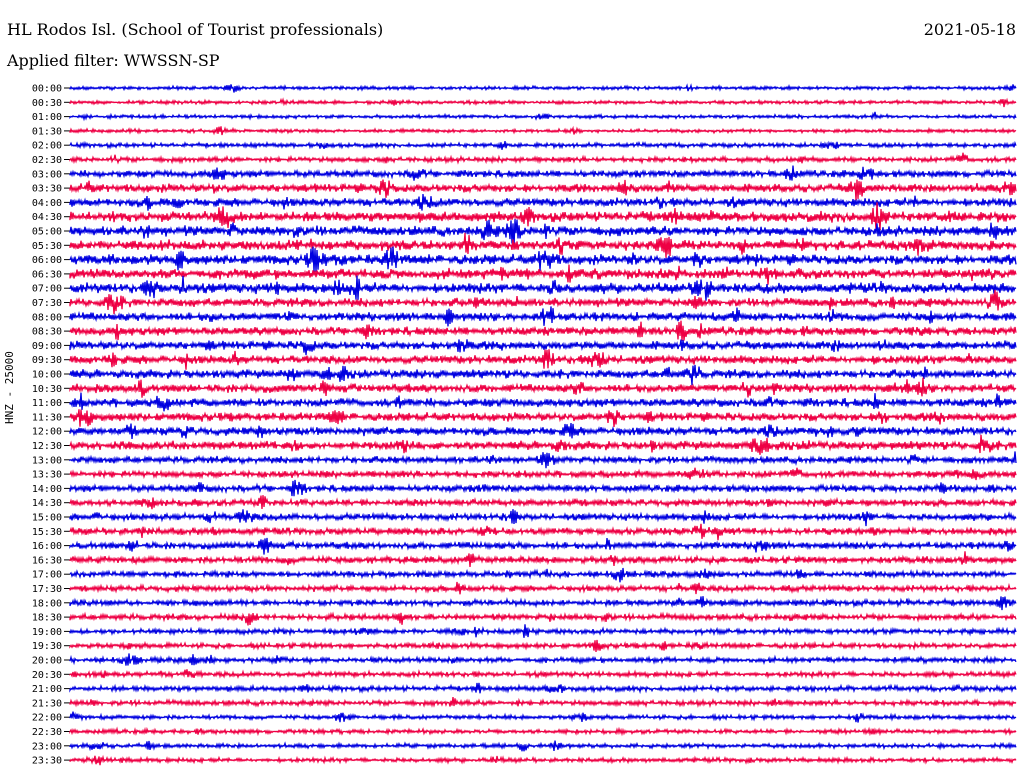 The height and width of the screenshot is (780, 1024). I want to click on time-label: 01:00, so click(47, 117).